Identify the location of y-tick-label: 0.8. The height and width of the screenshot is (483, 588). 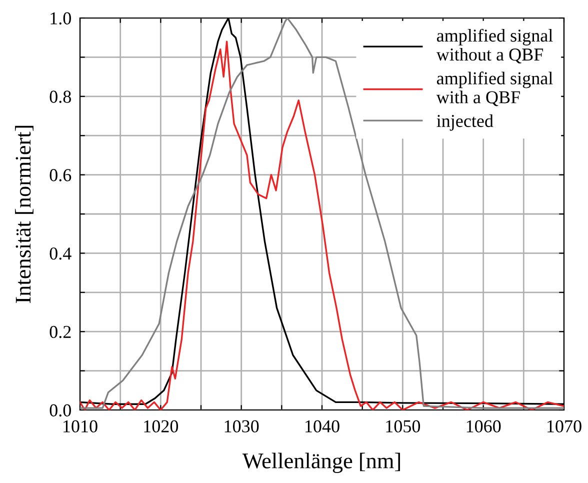
(60, 96).